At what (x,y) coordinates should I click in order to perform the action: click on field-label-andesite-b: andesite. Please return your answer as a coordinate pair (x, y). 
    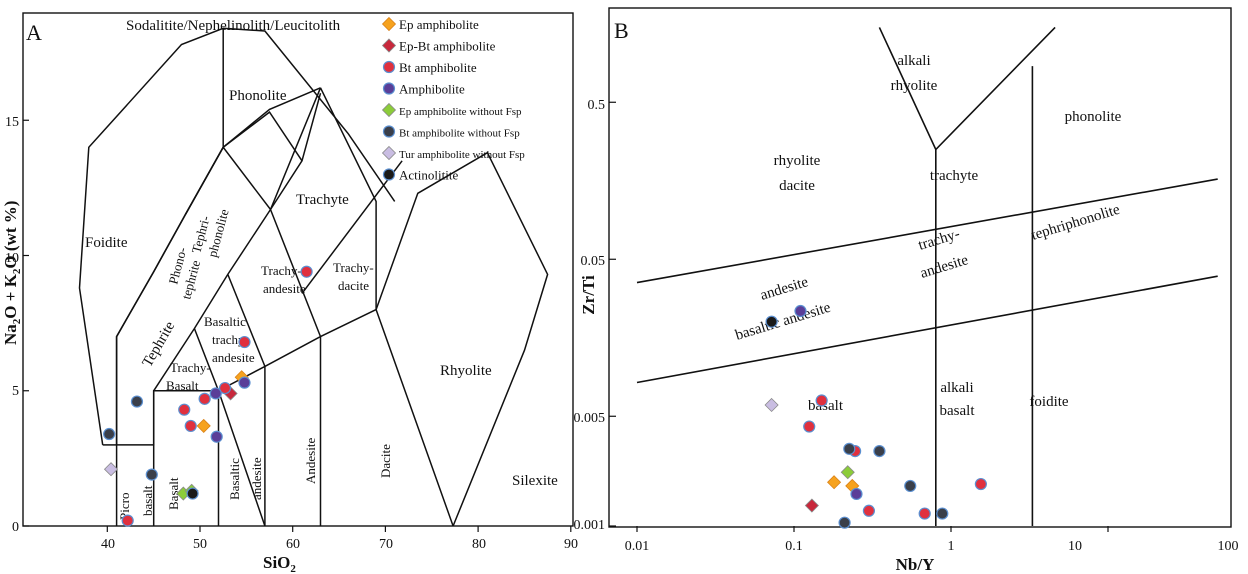
    Looking at the image, I should click on (784, 289).